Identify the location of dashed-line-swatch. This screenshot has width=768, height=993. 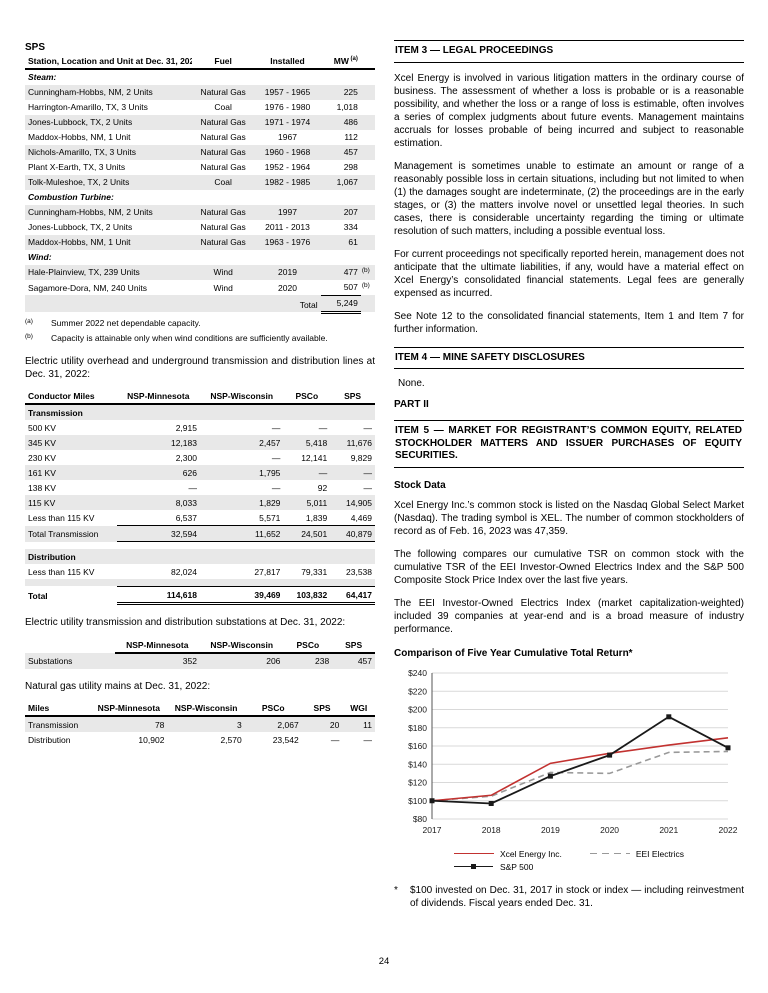
(609, 853).